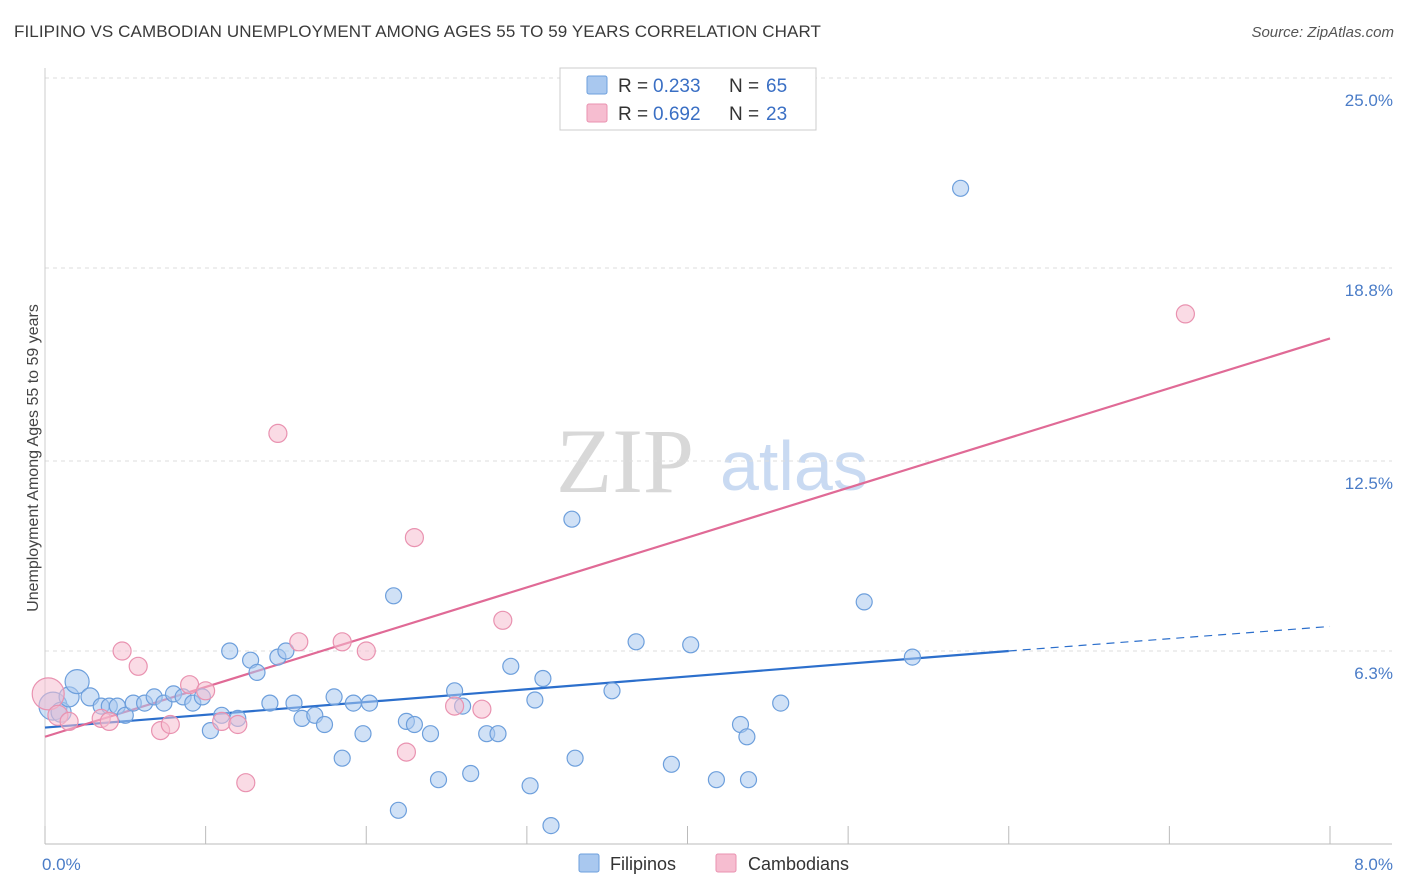  What do you see at coordinates (643, 864) in the screenshot?
I see `bottom-legend-label-filipinos: Filipinos` at bounding box center [643, 864].